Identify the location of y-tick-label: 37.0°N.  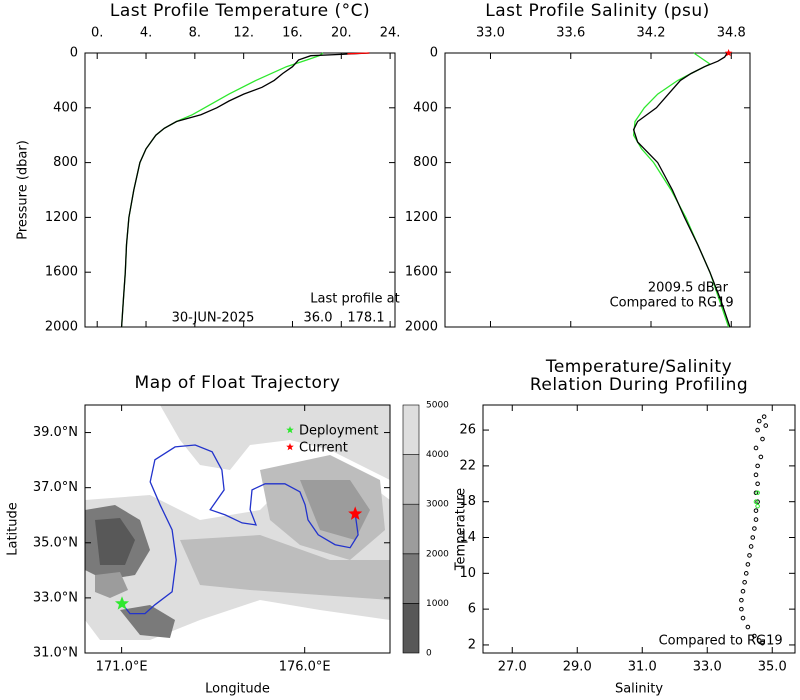
(55, 487).